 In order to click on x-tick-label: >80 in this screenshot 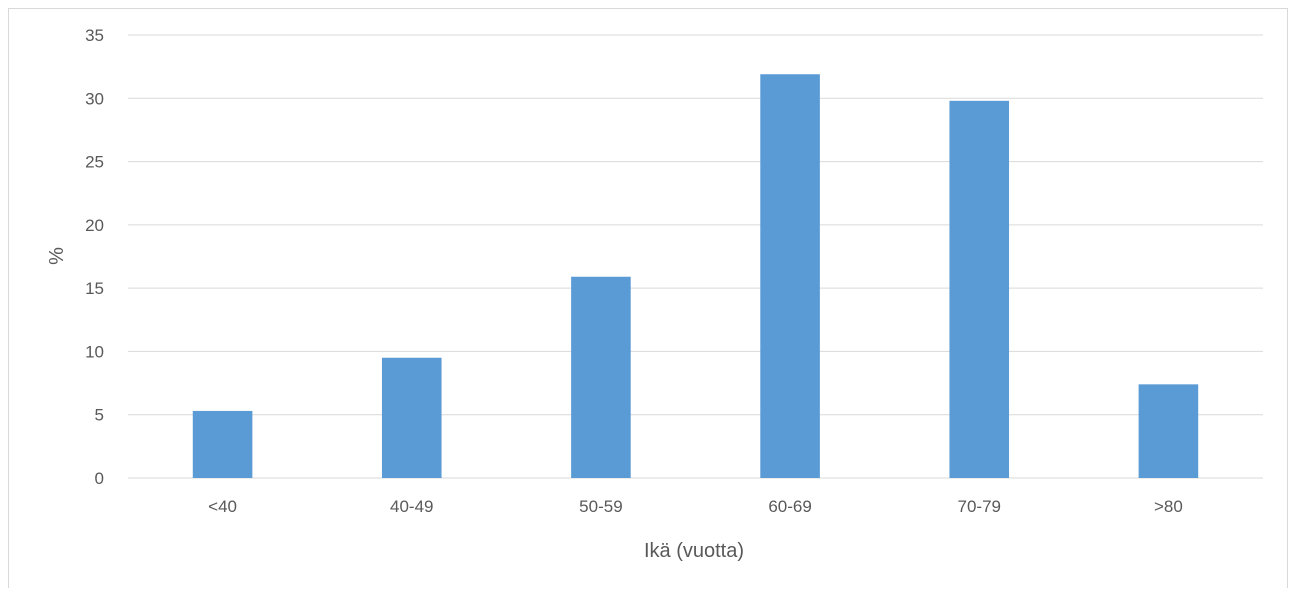, I will do `click(1168, 506)`.